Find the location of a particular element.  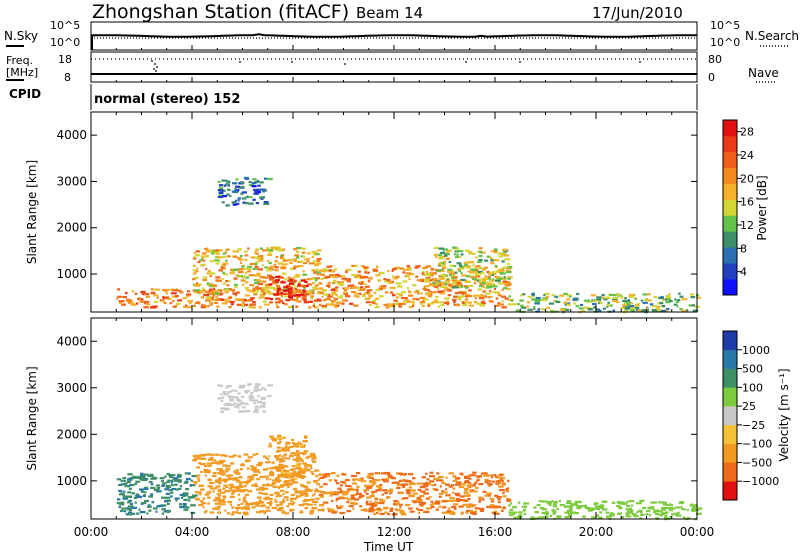

x-tick-label: 20:00 is located at coordinates (596, 532).